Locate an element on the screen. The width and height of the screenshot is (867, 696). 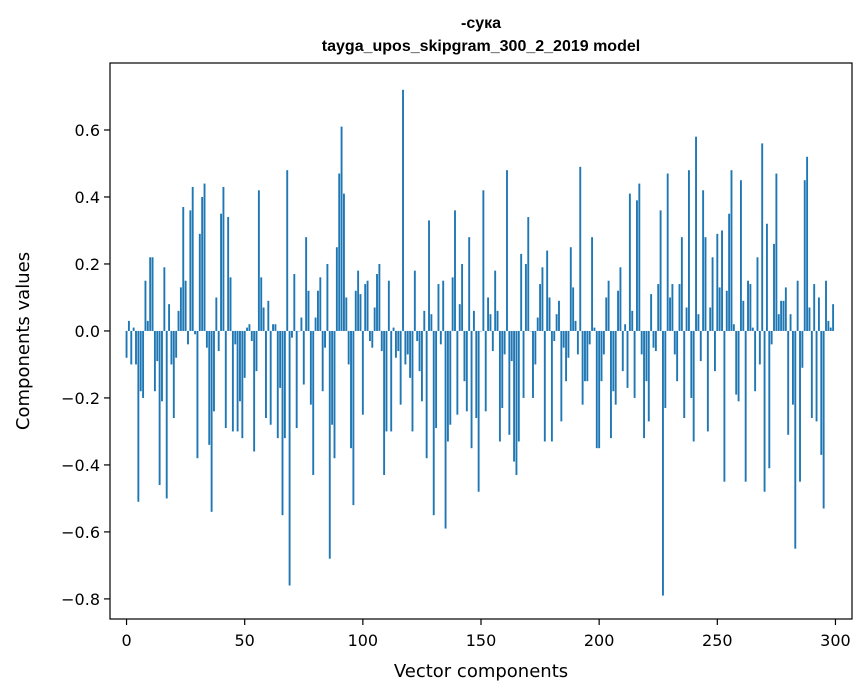
x-tick-label: 150 is located at coordinates (481, 640).